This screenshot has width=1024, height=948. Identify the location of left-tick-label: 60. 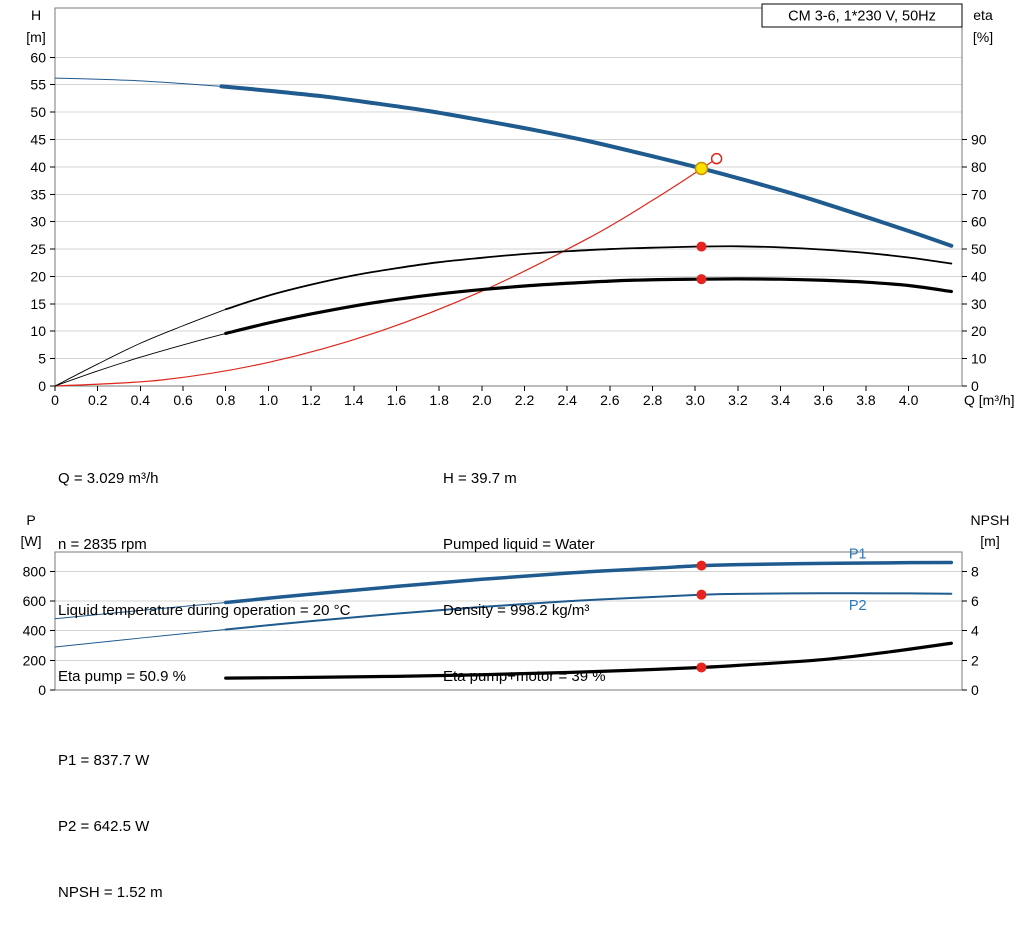
(38, 57).